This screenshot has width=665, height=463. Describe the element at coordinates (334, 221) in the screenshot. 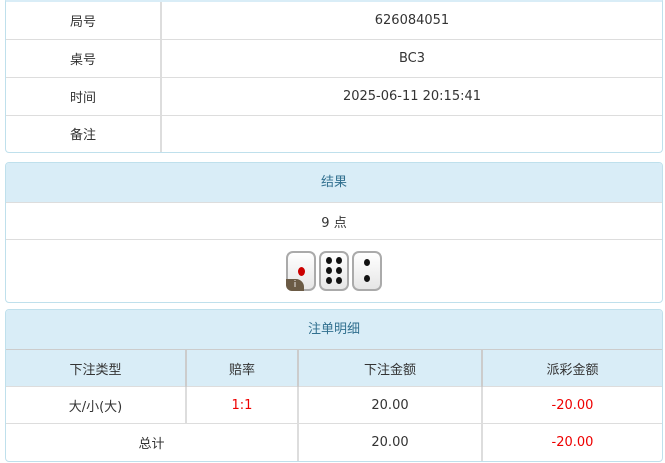

I see `result-points: 9 点` at that location.